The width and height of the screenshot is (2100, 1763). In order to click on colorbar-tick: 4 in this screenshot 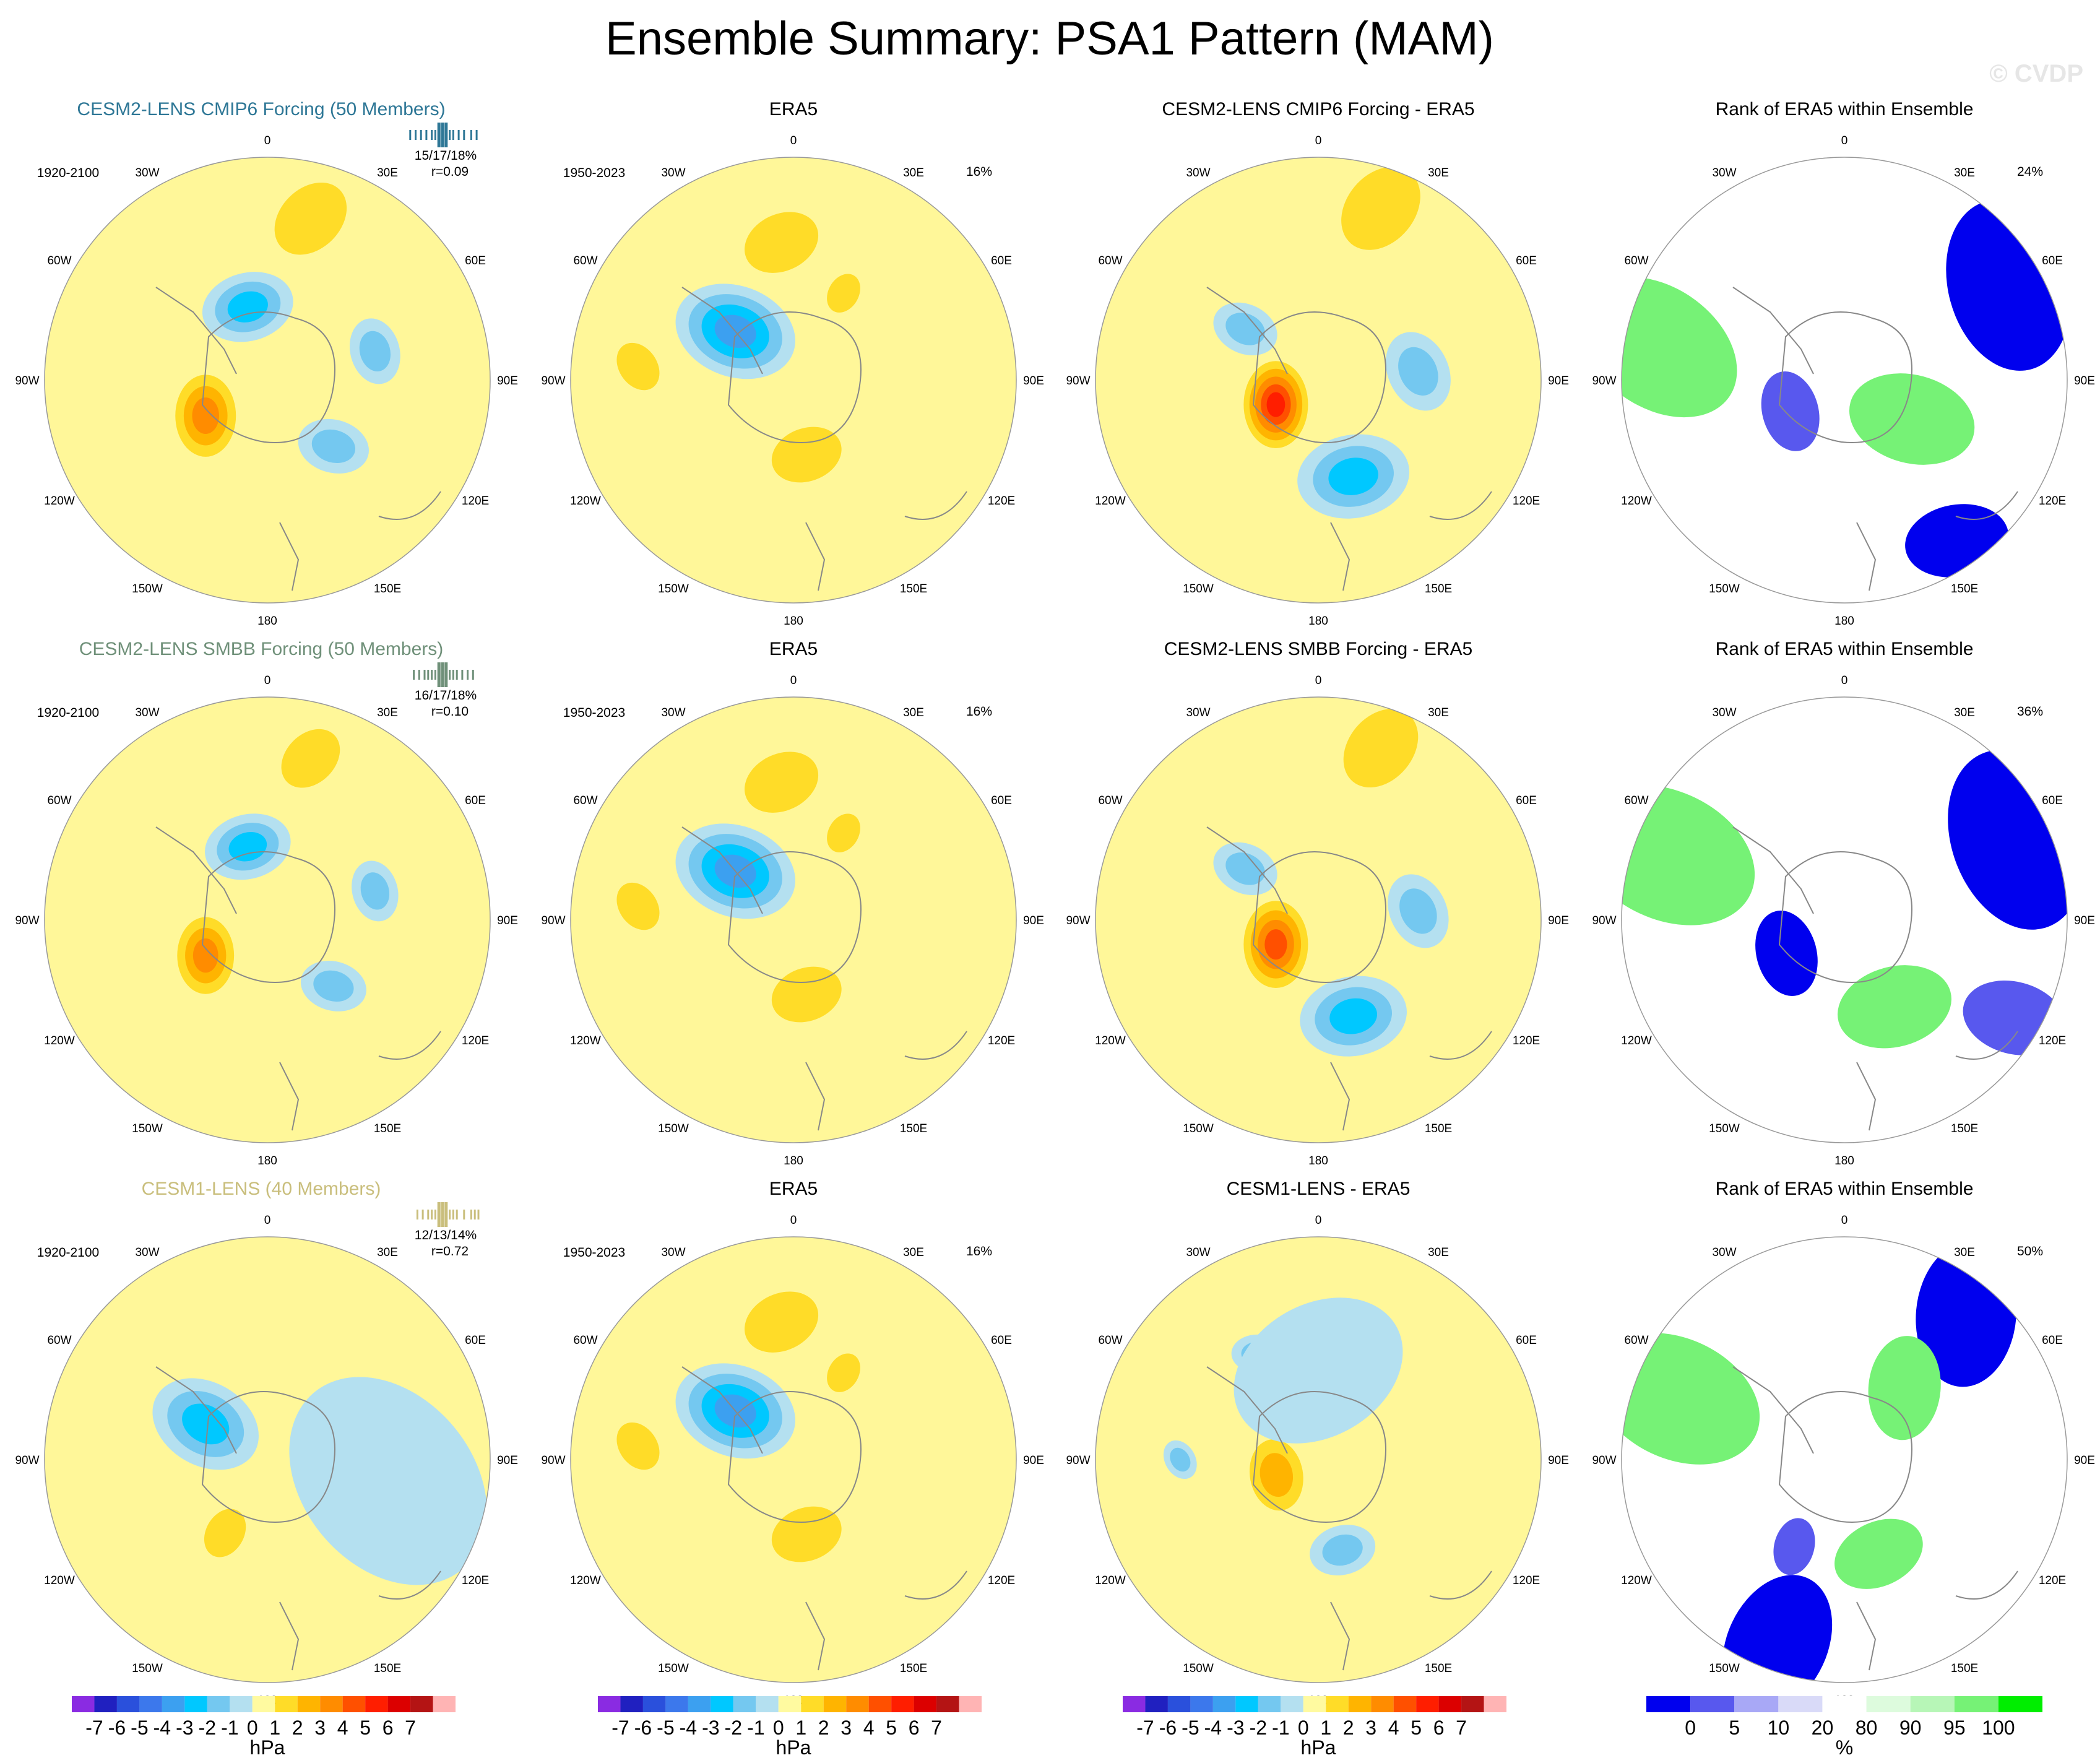, I will do `click(869, 1728)`.